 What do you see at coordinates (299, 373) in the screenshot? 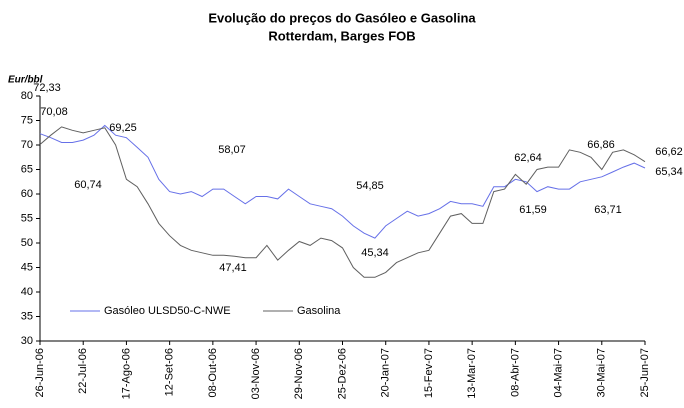
I see `x-tick-label: 29-Nov-06` at bounding box center [299, 373].